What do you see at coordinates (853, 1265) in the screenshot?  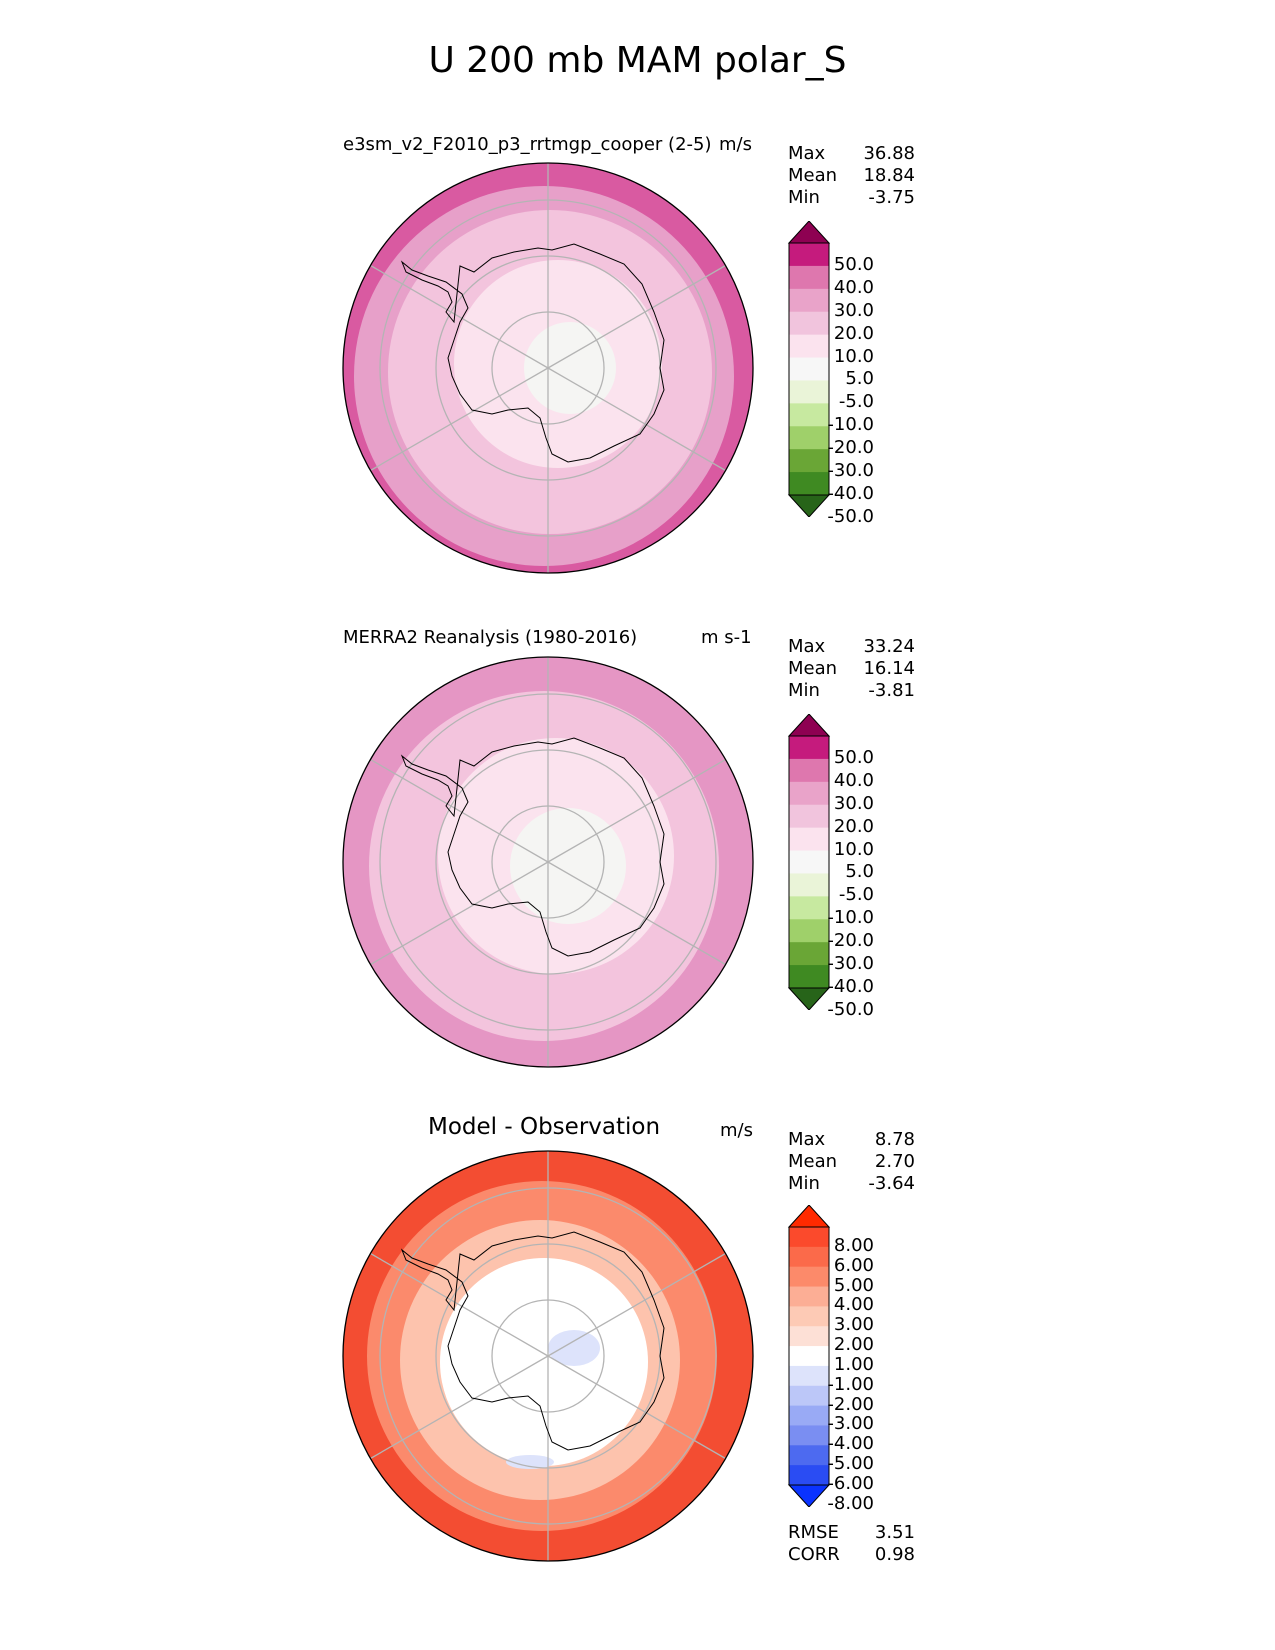 I see `colorbar-tick-label: 6.00` at bounding box center [853, 1265].